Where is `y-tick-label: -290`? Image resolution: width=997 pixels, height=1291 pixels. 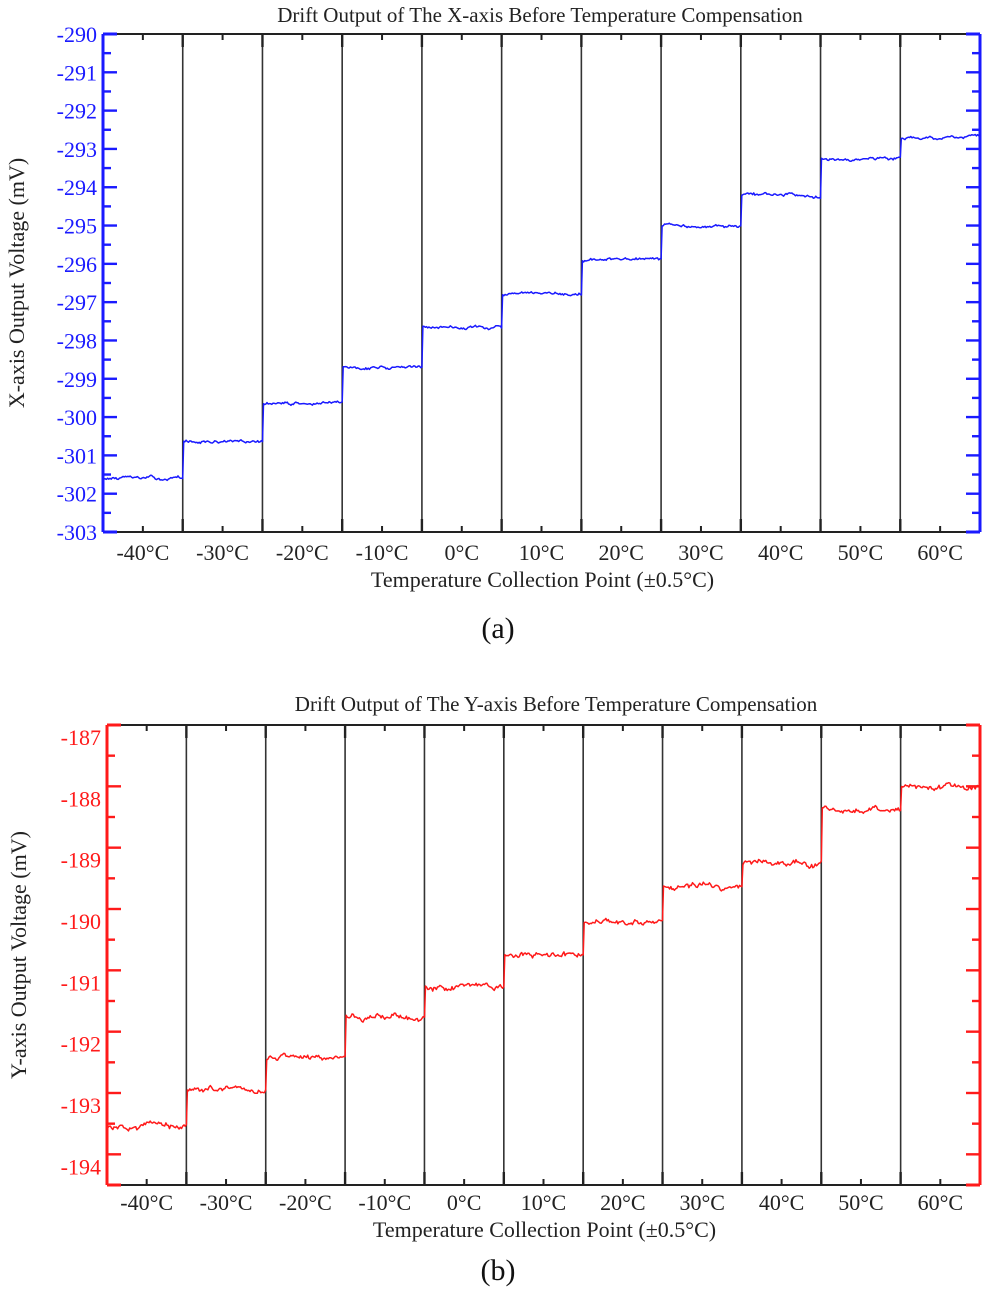
y-tick-label: -290 is located at coordinates (77, 34).